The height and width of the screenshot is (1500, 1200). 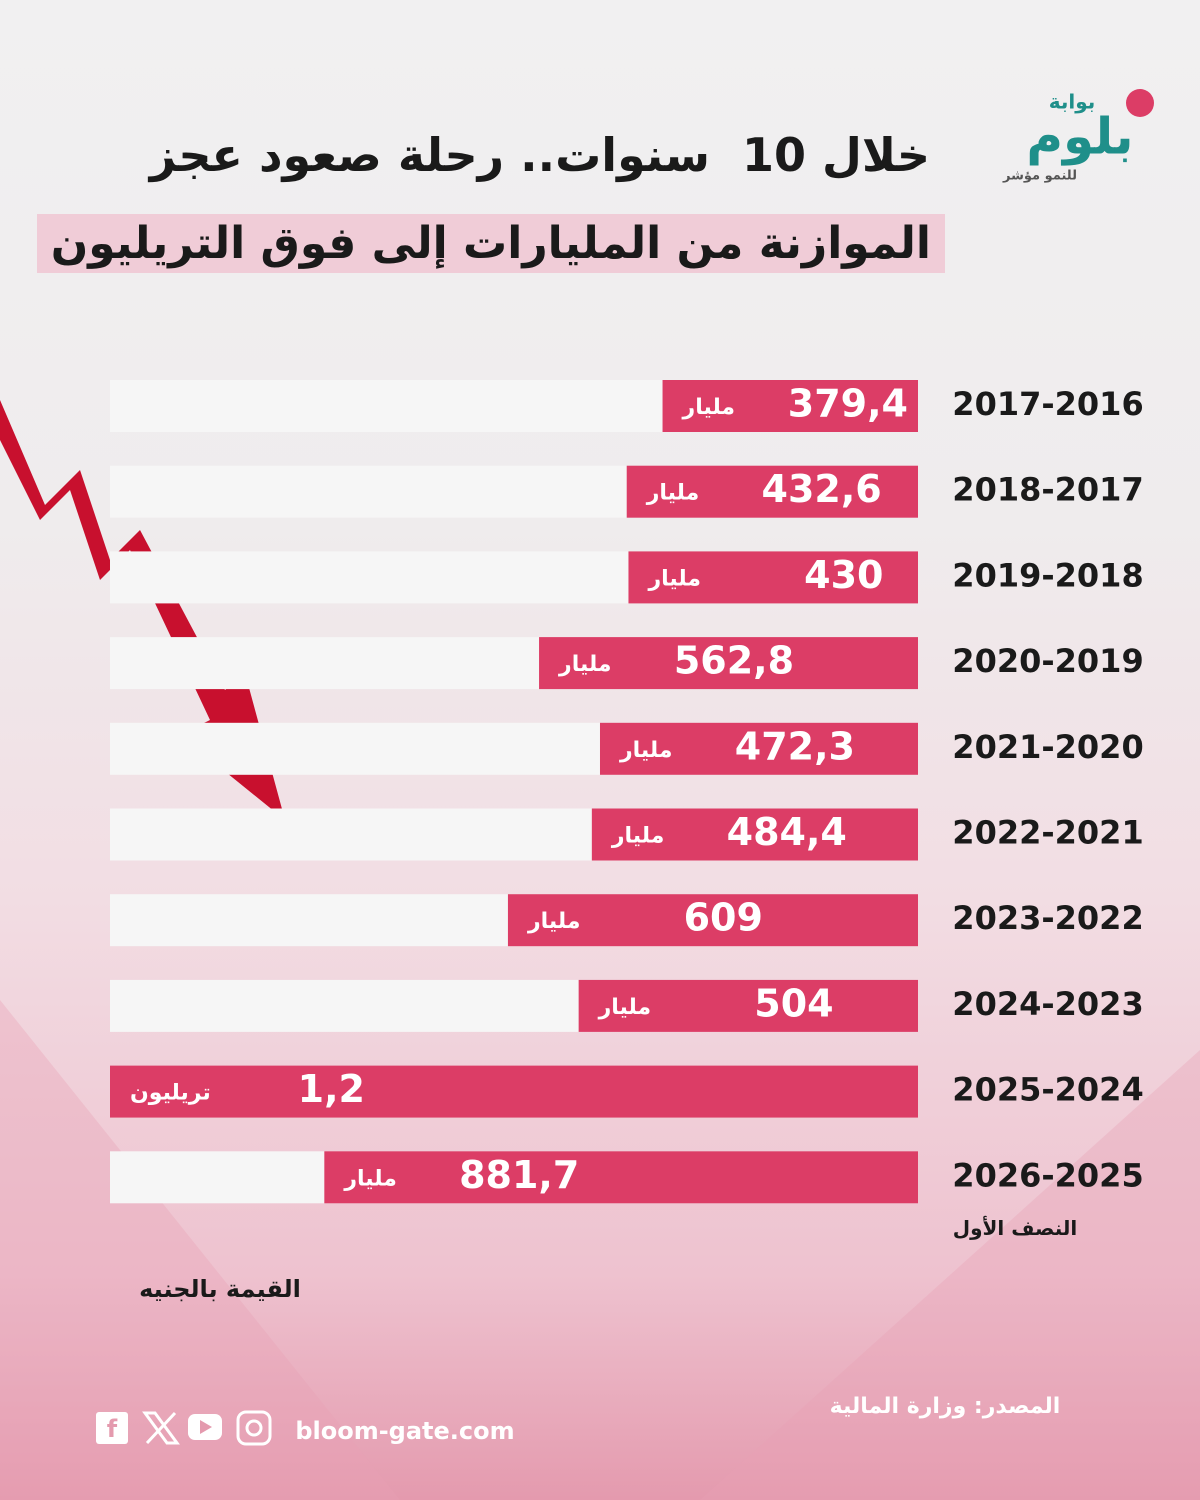 What do you see at coordinates (142, 610) in the screenshot?
I see `trend-arrow` at bounding box center [142, 610].